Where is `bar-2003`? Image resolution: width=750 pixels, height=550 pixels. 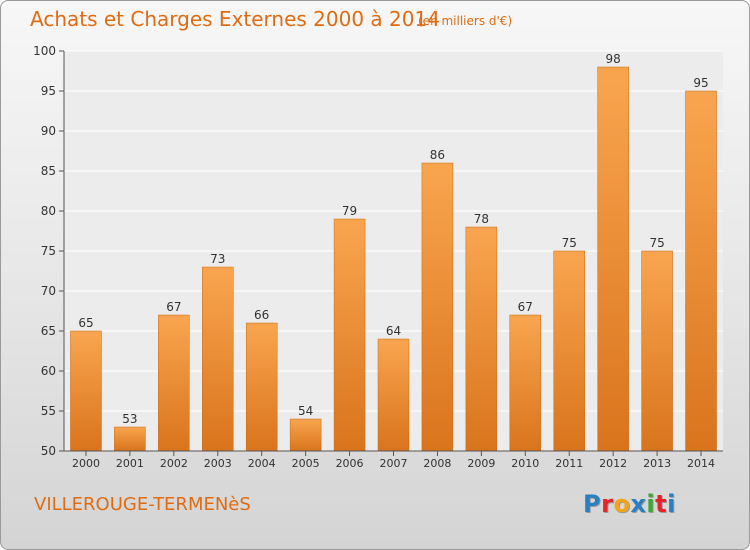 bar-2003 is located at coordinates (218, 359).